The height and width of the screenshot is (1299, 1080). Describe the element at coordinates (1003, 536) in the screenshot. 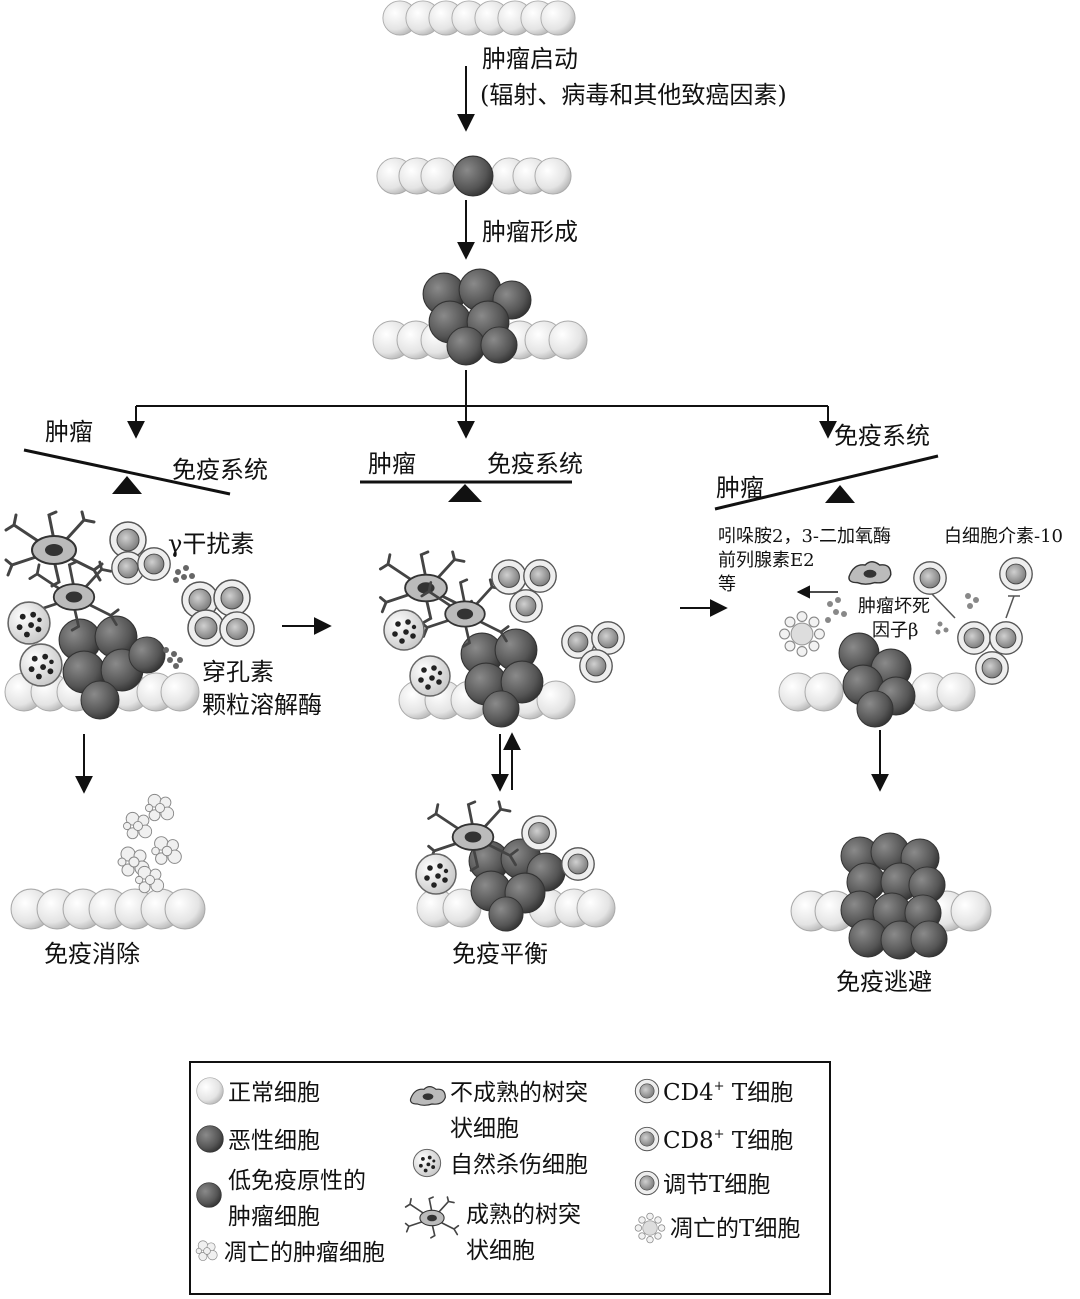

I see `il10-label: 白细胞介素-10` at that location.